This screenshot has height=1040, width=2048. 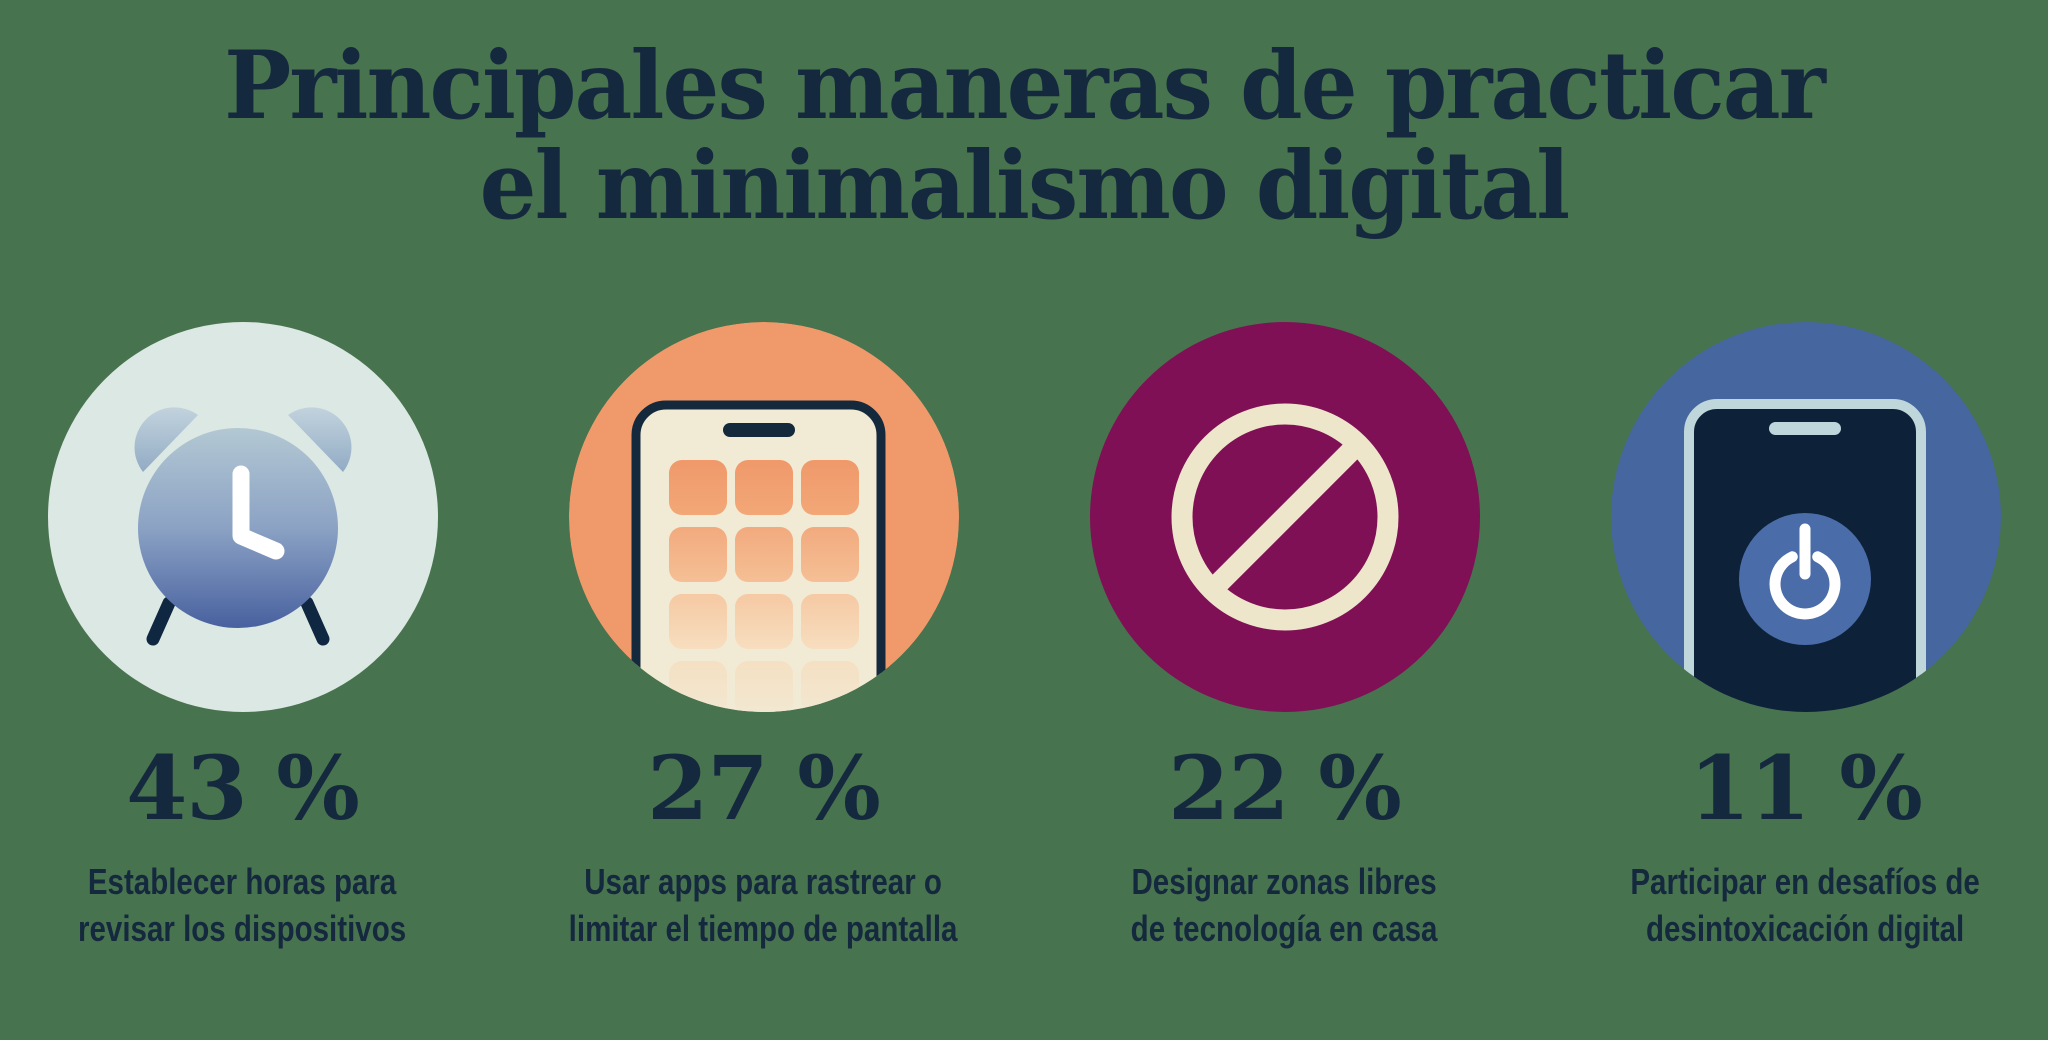 I want to click on percent-value: 22 %, so click(x=1285, y=788).